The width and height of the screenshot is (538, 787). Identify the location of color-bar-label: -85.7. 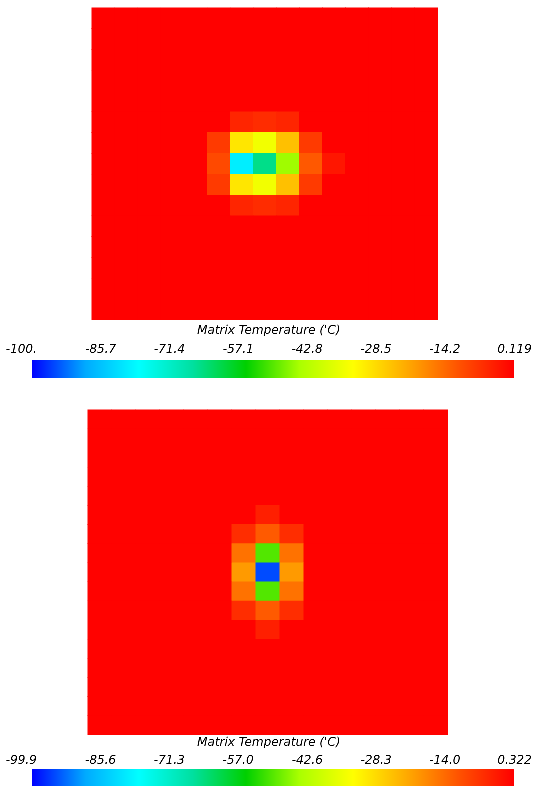
(101, 349).